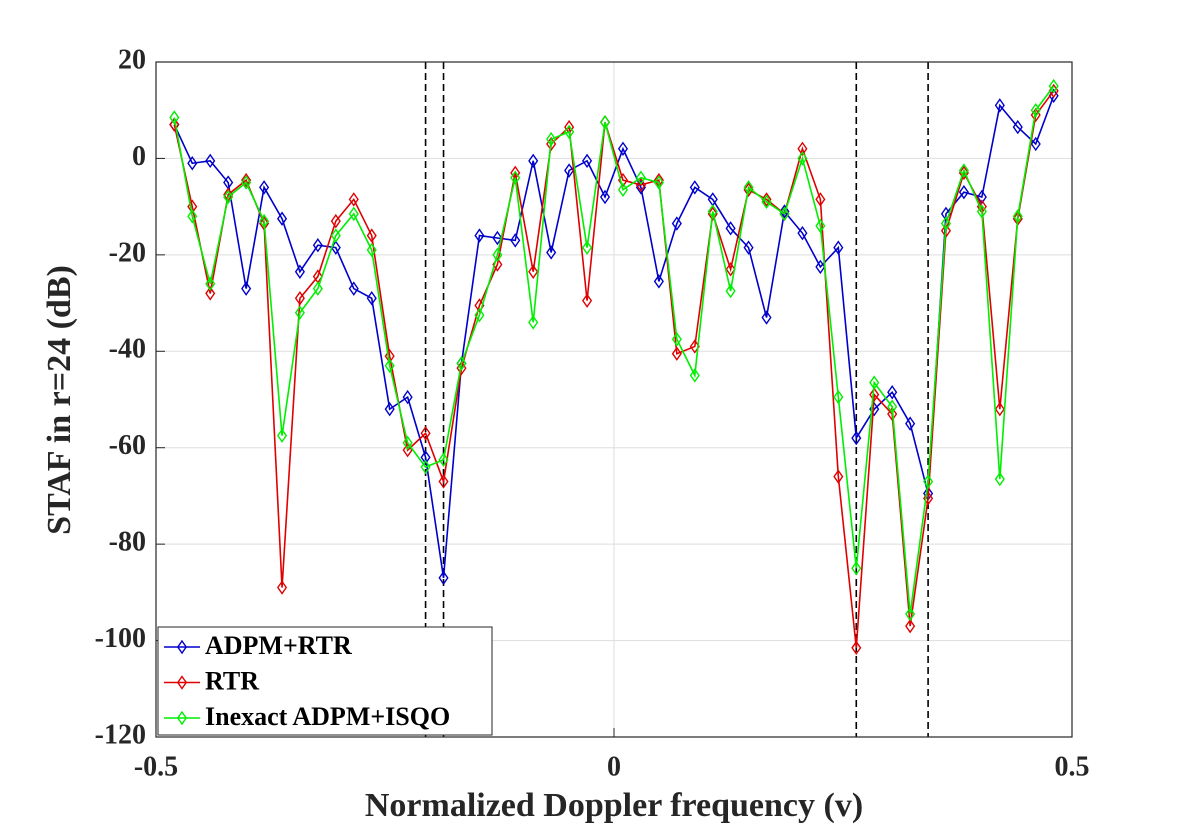 The width and height of the screenshot is (1186, 829). What do you see at coordinates (127, 445) in the screenshot?
I see `y-tick-label: -60` at bounding box center [127, 445].